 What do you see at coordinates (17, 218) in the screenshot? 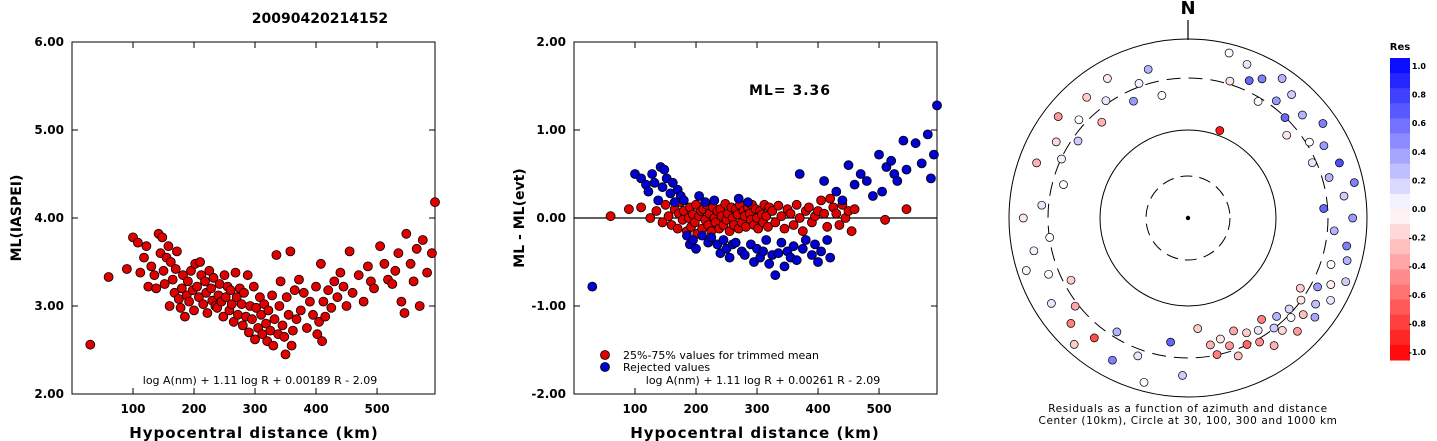
I see `y-axis-label: ML(IASPEI)` at bounding box center [17, 218].